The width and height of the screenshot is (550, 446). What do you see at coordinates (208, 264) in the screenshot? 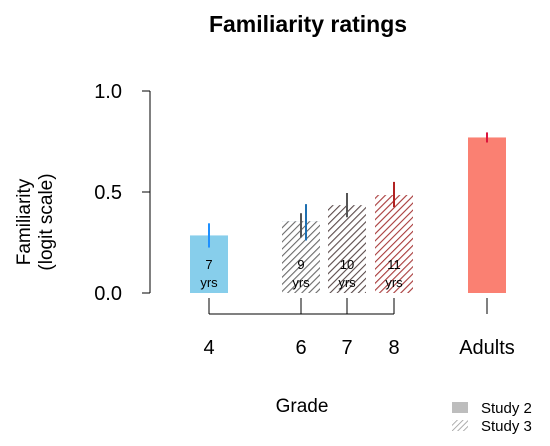
I see `bar-age-label: 7` at bounding box center [208, 264].